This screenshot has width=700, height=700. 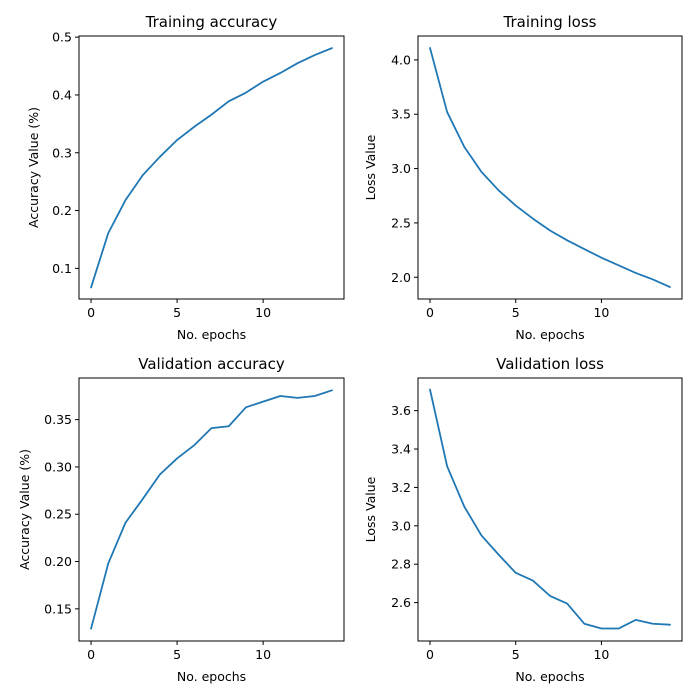 What do you see at coordinates (550, 364) in the screenshot?
I see `chart-title: Validation loss` at bounding box center [550, 364].